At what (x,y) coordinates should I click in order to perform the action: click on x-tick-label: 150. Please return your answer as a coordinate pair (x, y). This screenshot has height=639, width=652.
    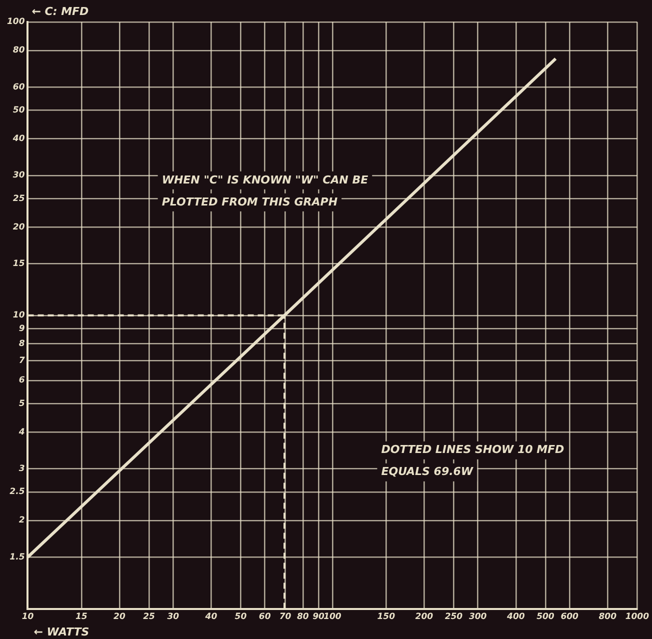
    Looking at the image, I should click on (386, 617).